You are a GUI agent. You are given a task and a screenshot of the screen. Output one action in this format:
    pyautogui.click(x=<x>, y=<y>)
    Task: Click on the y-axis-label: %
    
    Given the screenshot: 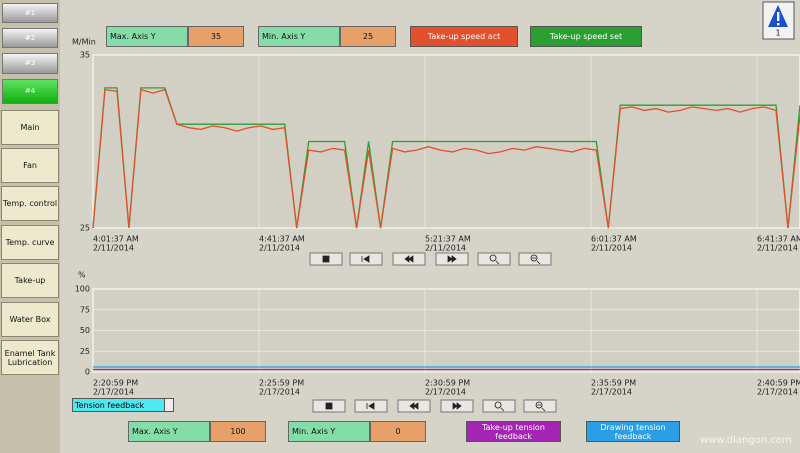 What is the action you would take?
    pyautogui.click(x=82, y=275)
    